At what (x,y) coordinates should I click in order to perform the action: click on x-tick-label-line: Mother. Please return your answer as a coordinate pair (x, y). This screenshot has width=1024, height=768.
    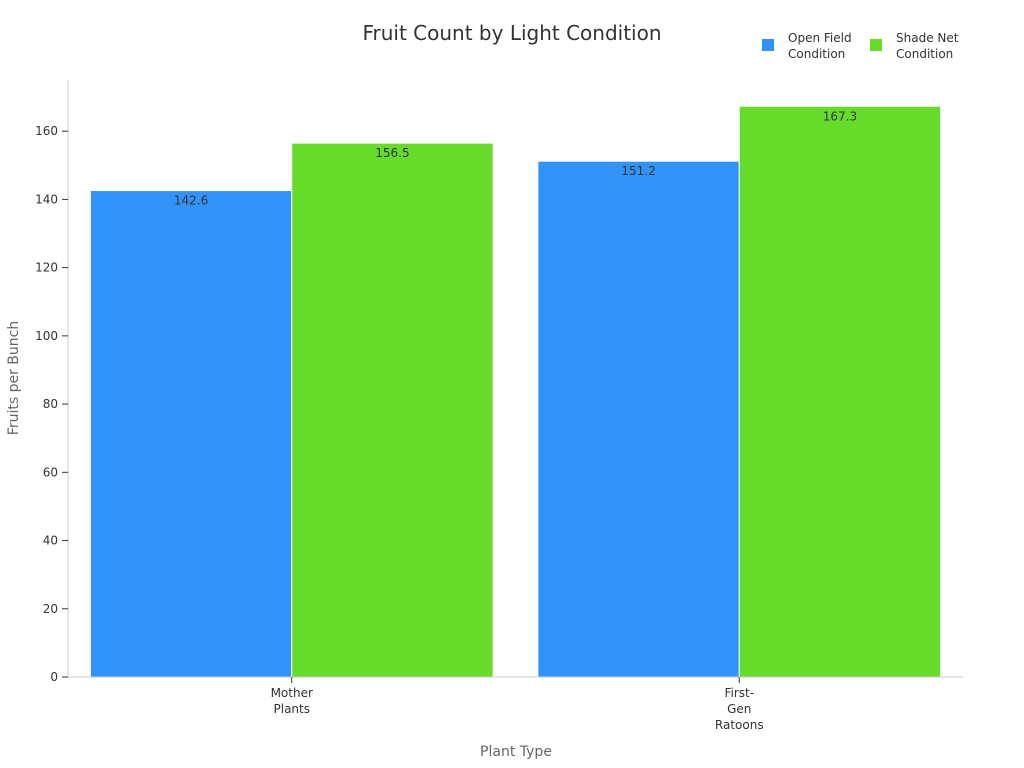
    Looking at the image, I should click on (292, 693).